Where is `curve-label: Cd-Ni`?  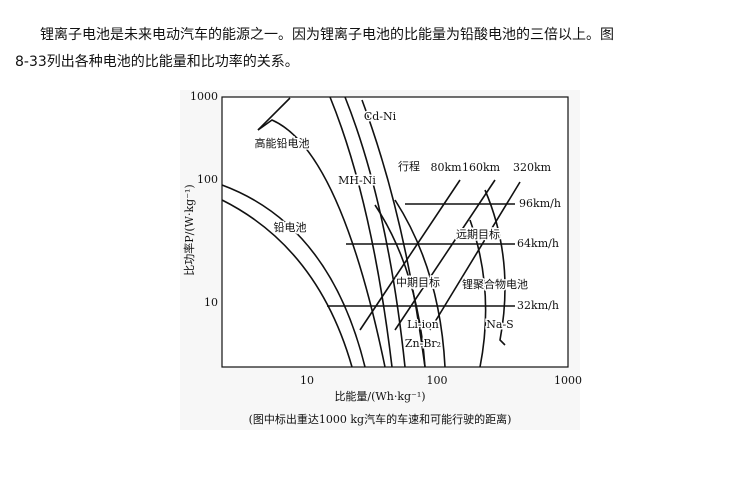
curve-label: Cd-Ni is located at coordinates (380, 116).